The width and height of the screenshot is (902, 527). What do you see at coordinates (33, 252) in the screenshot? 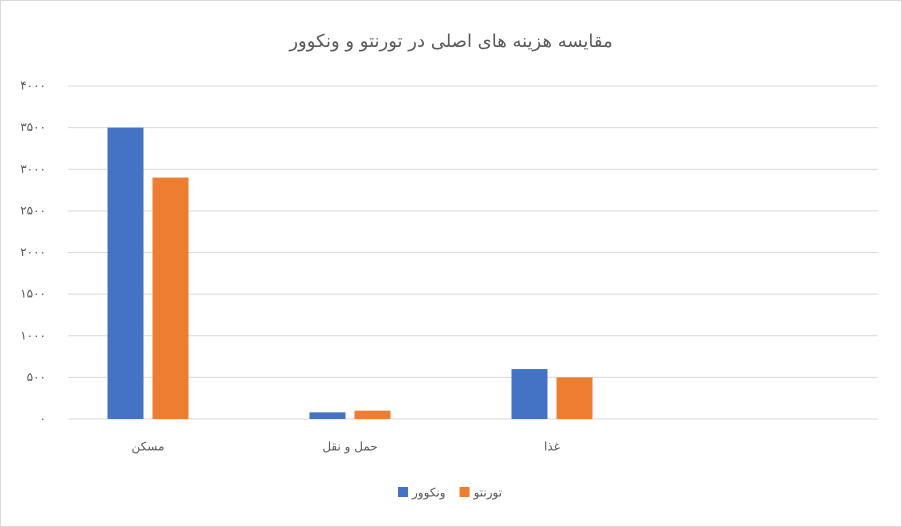
I see `y-tick-label: ۲۰۰۰` at bounding box center [33, 252].